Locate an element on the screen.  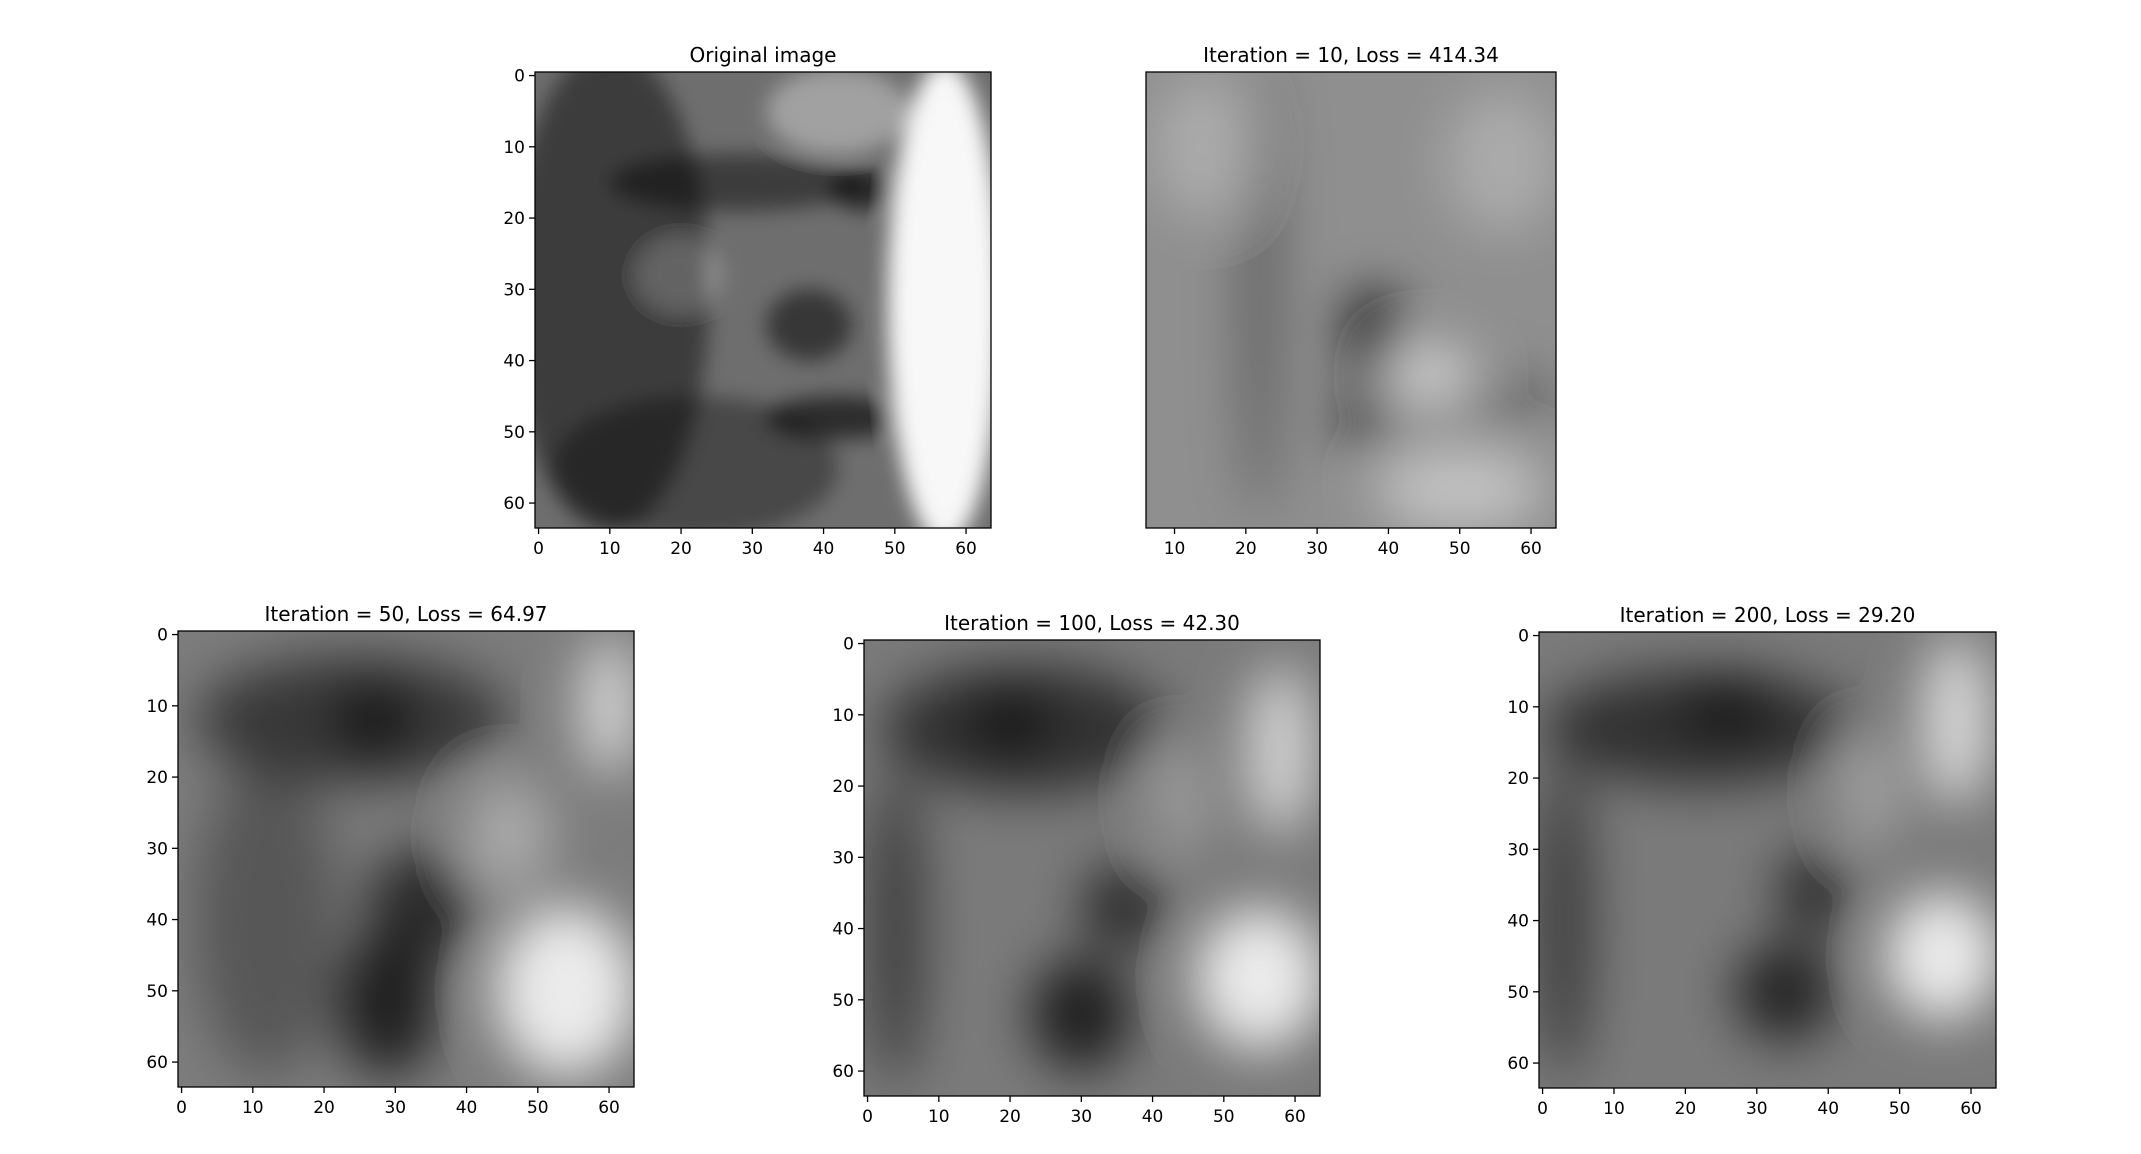
subplot-title: Iteration = 100, Loss = 42.30 is located at coordinates (1092, 623).